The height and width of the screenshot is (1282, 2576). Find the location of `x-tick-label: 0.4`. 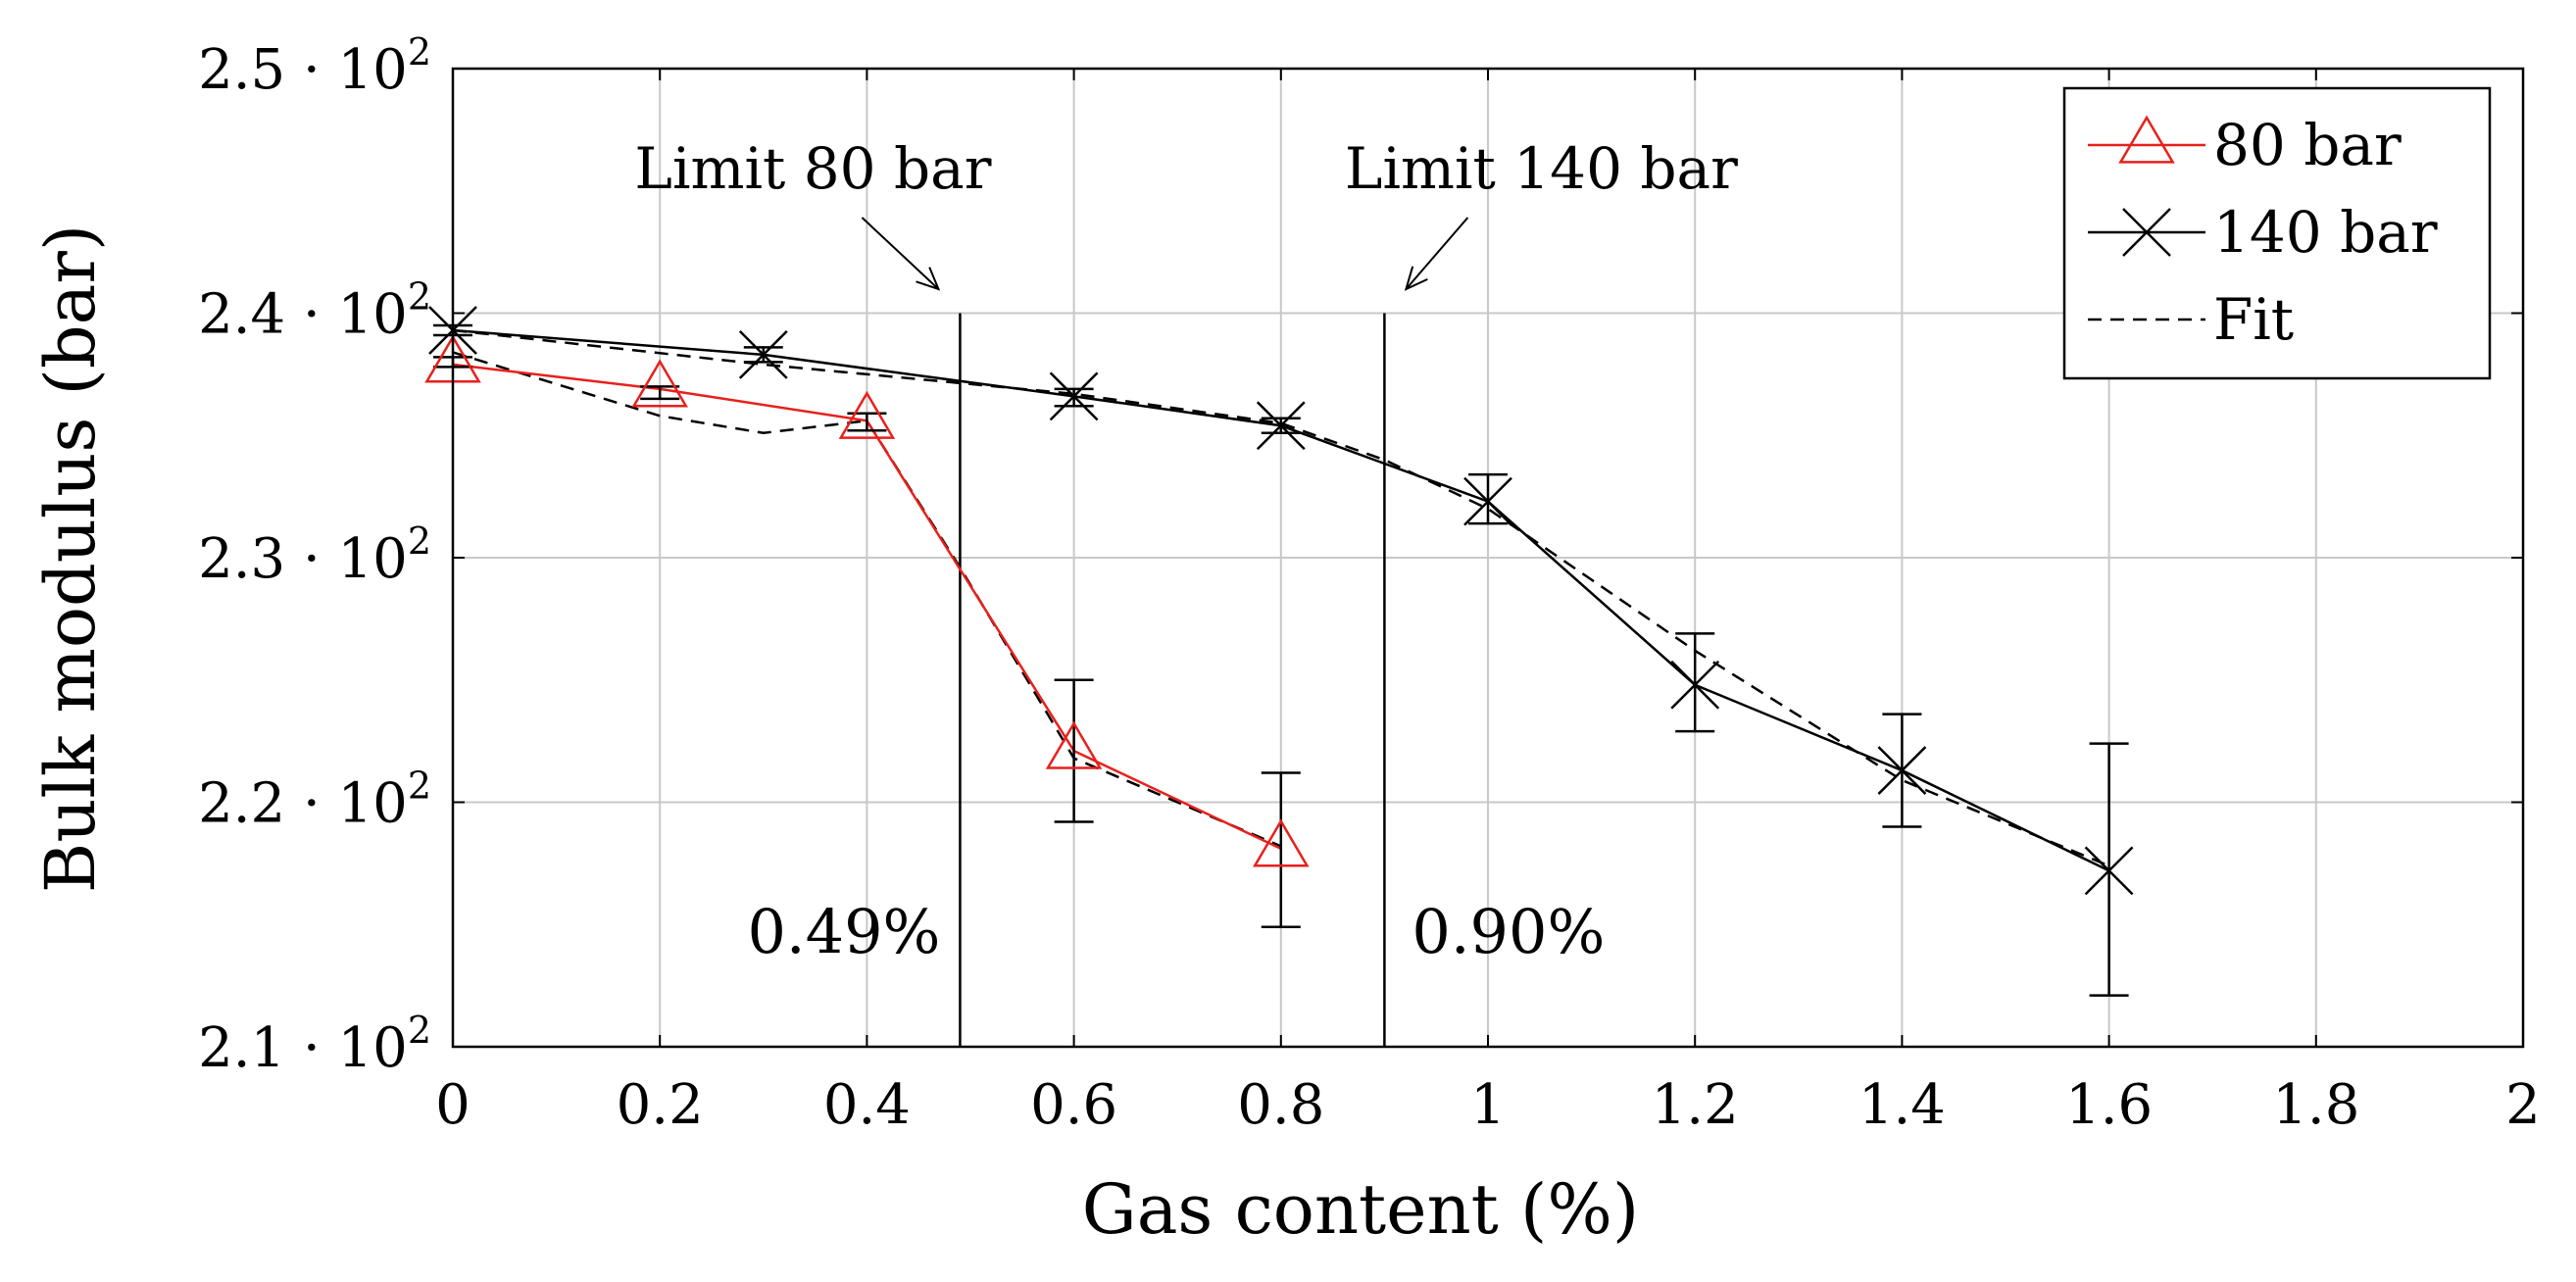

x-tick-label: 0.4 is located at coordinates (867, 1105).